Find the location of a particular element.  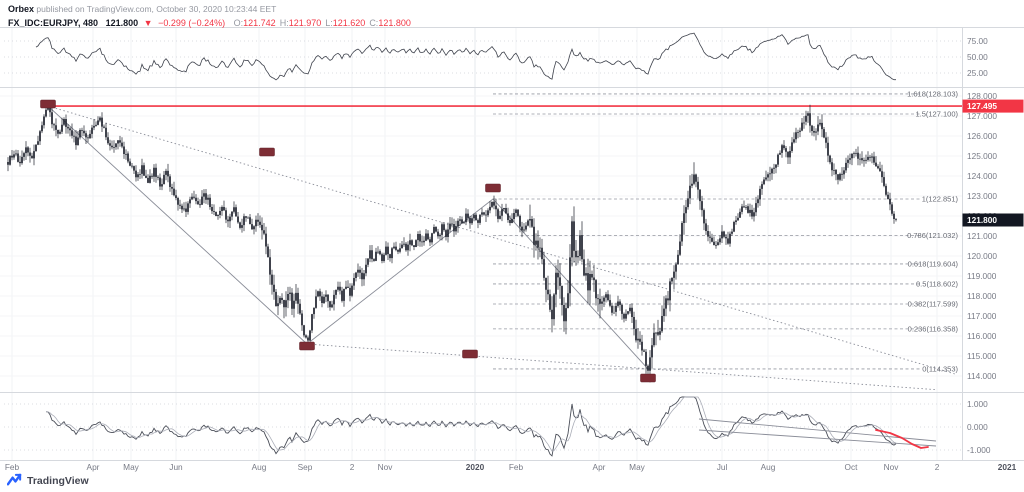

fib-level-label: 0.382(117.599) is located at coordinates (933, 304).